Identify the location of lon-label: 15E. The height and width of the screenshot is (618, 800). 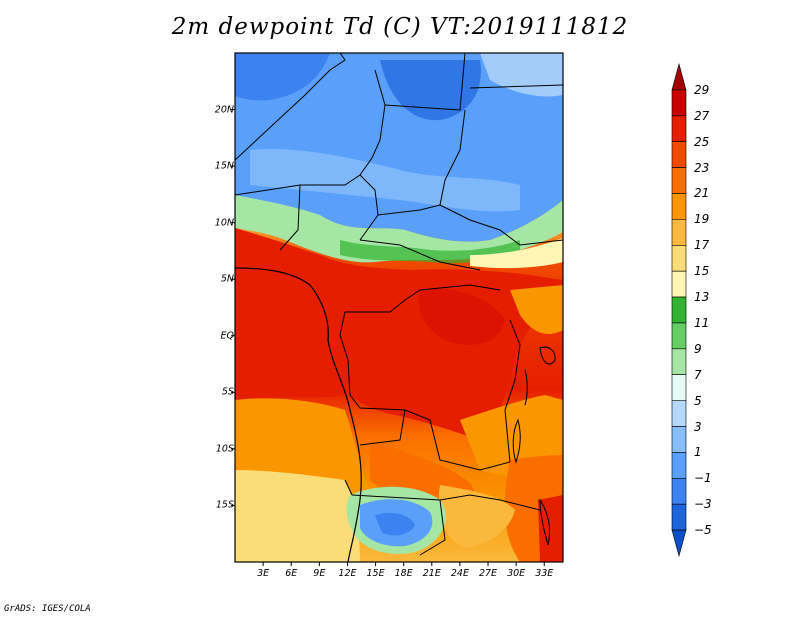
(375, 573).